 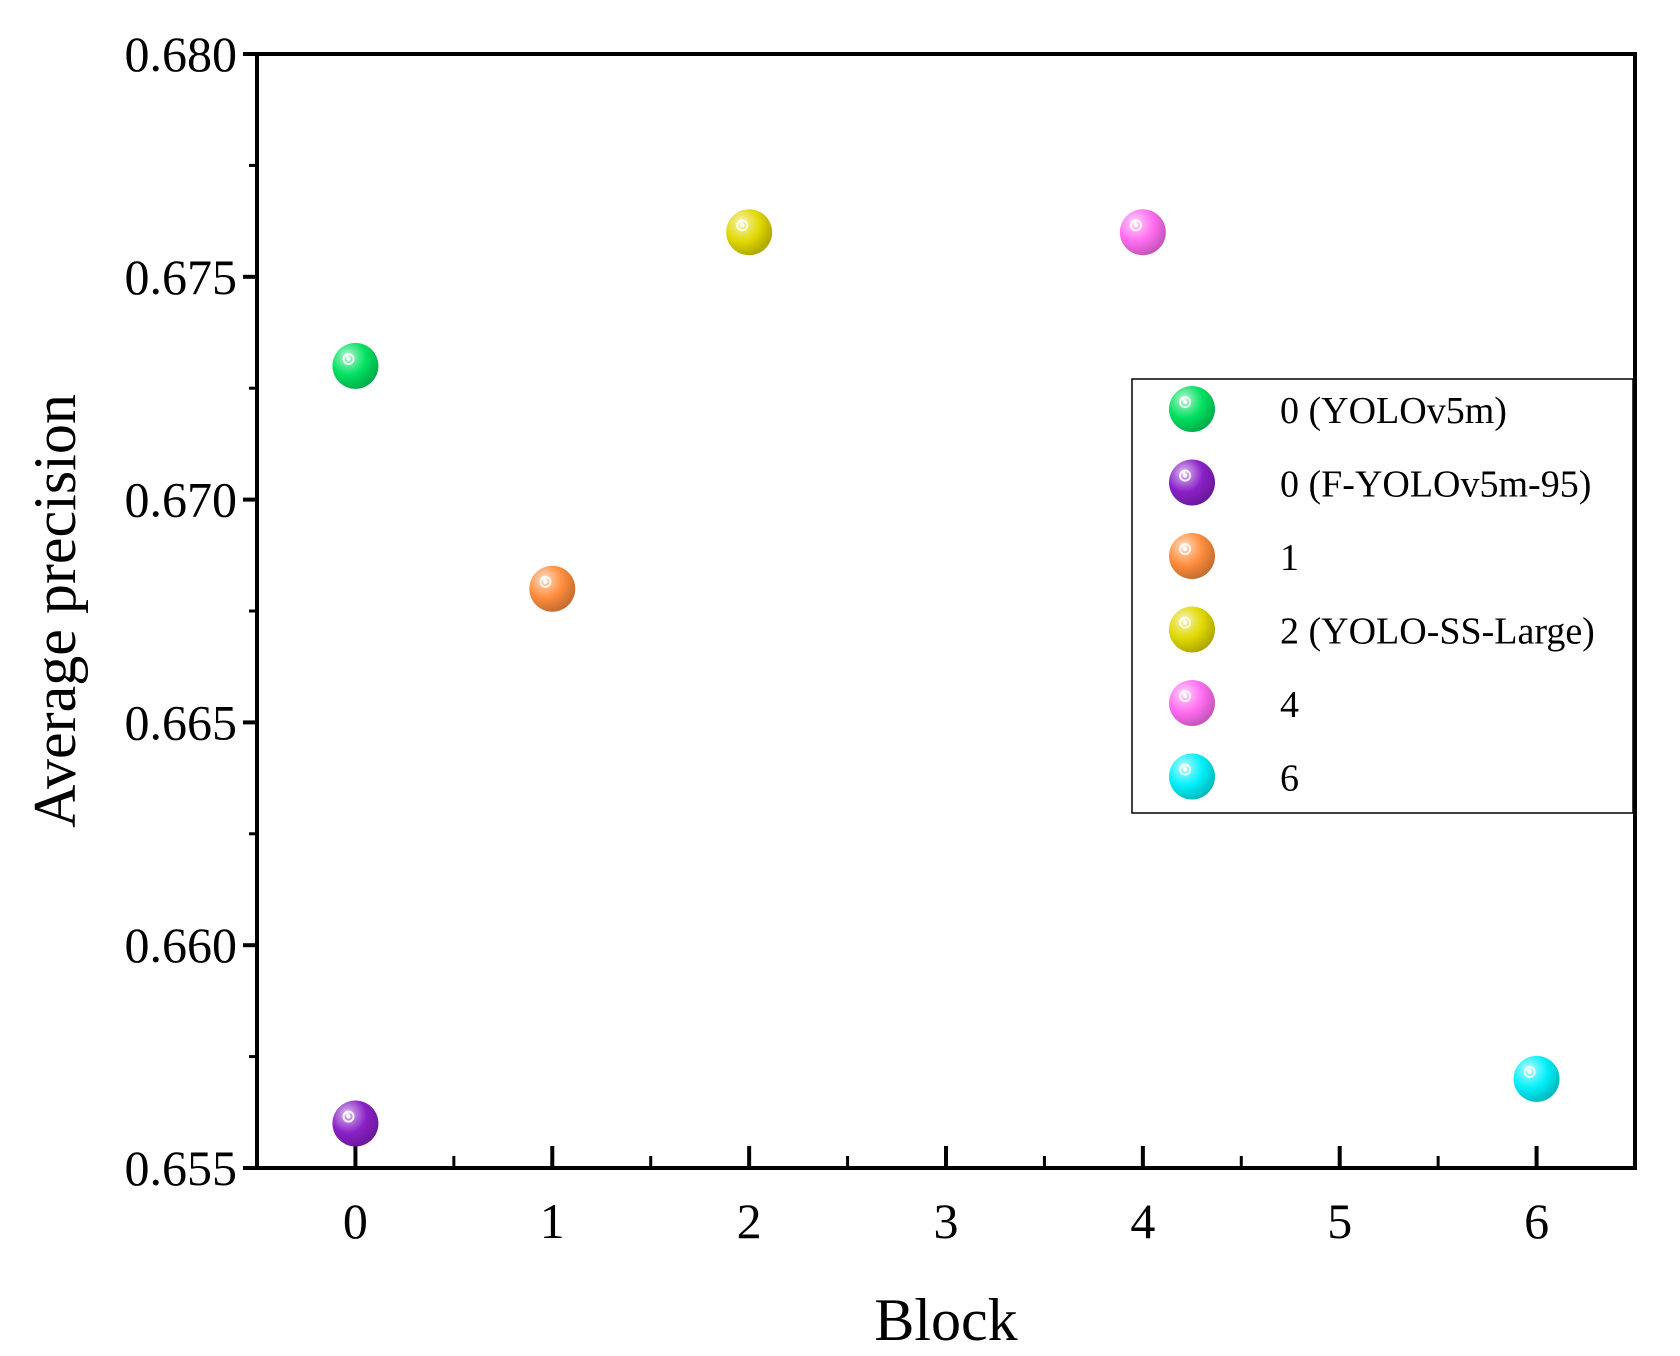 I want to click on legend-label-0: 0 (YOLOv5m), so click(x=1393, y=411).